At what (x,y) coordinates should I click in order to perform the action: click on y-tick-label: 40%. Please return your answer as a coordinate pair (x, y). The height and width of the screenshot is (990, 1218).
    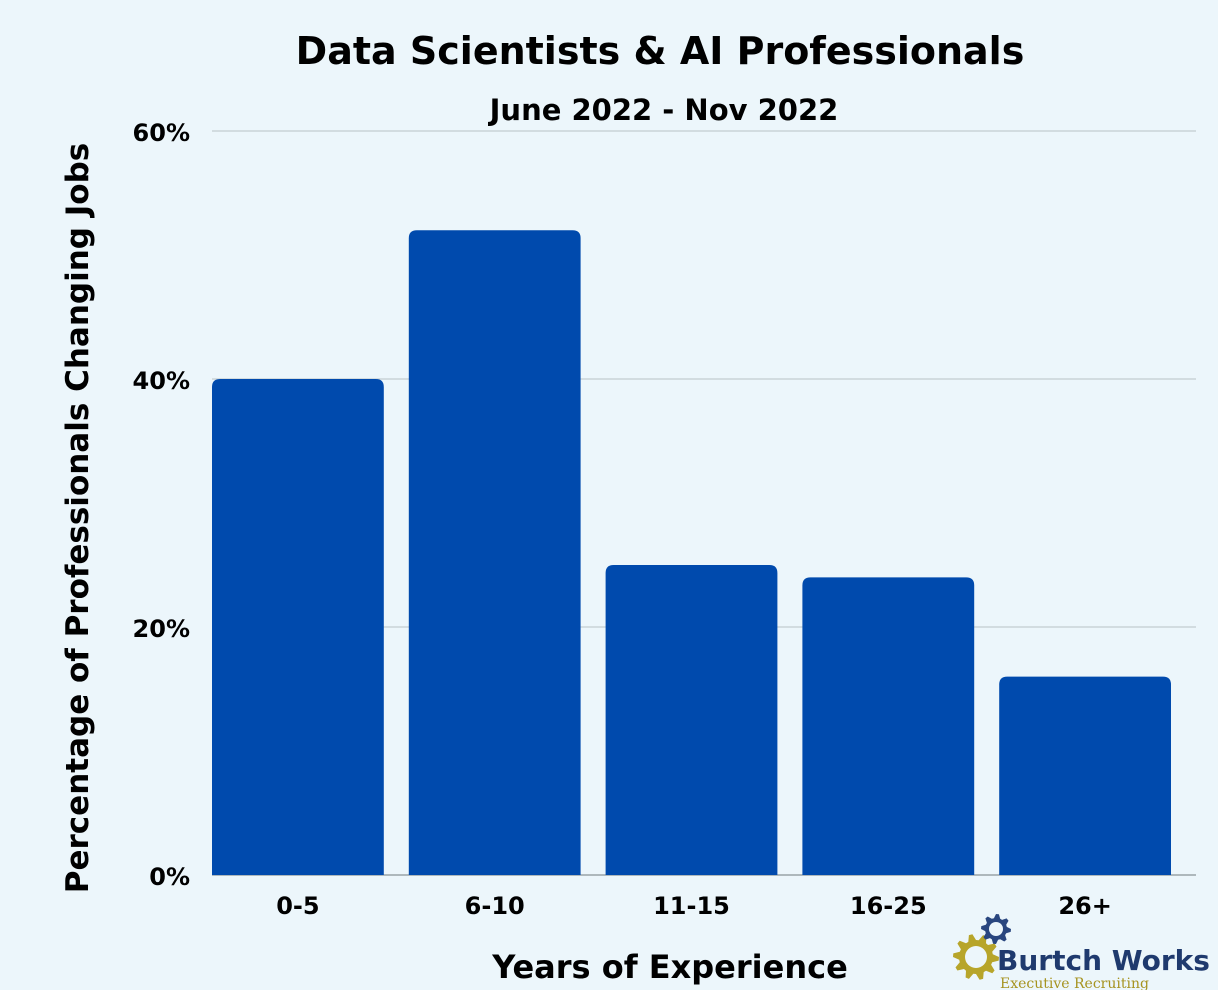
    Looking at the image, I should click on (161, 381).